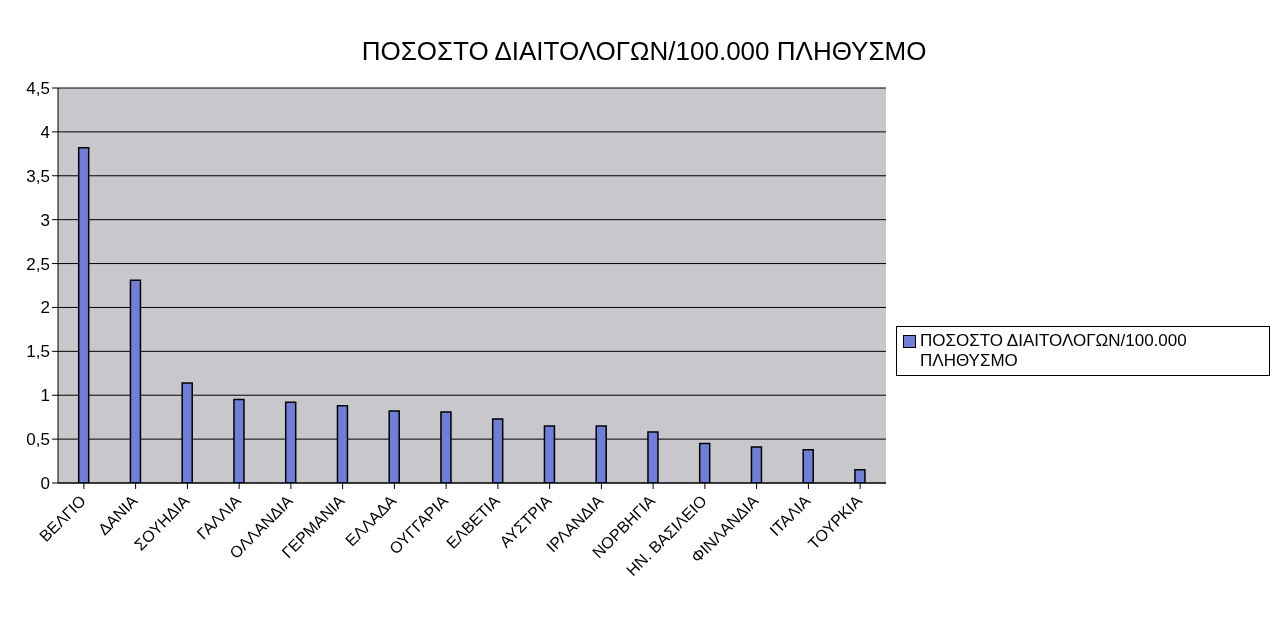  Describe the element at coordinates (1054, 350) in the screenshot. I see `legend-label: ΠΟΣΟΣΤΟ ΔΙΑΙΤΟΛΟΓΩΝ/100.000 ΠΛΗΘΥΣΜΟ` at that location.